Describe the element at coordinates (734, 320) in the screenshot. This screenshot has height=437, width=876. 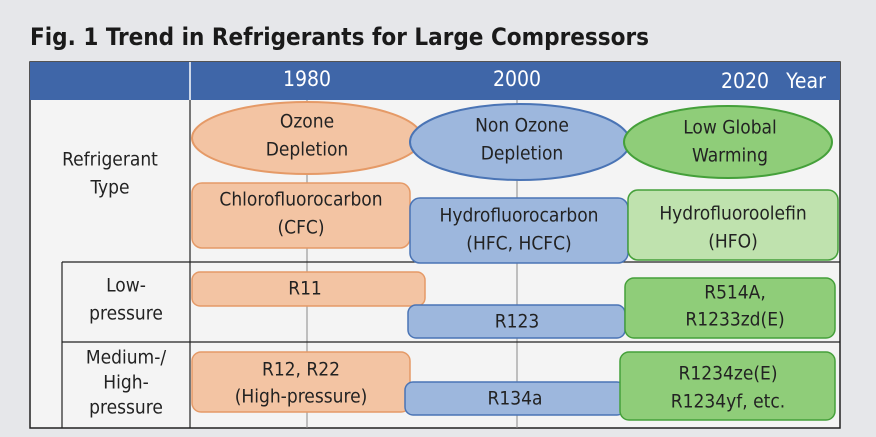
I see `refrigerant-label: R1233zd(E)` at that location.